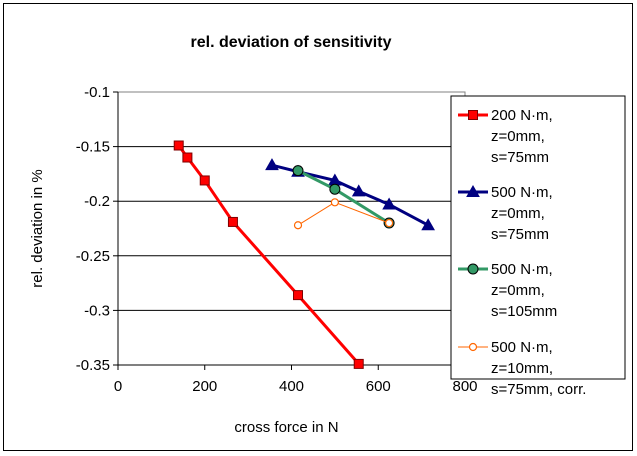 The height and width of the screenshot is (456, 637). I want to click on legend-entry: 500 N·m, z=0mm, s=105mm, so click(524, 290).